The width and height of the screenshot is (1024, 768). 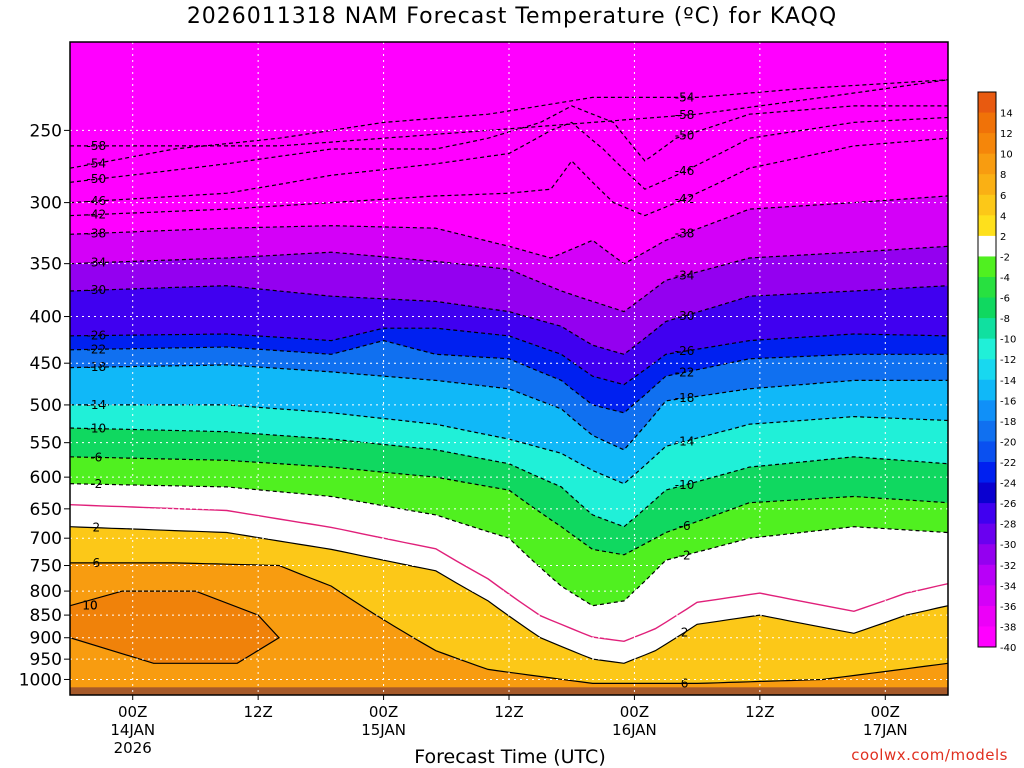 What do you see at coordinates (46, 660) in the screenshot?
I see `y-tick-label: 950` at bounding box center [46, 660].